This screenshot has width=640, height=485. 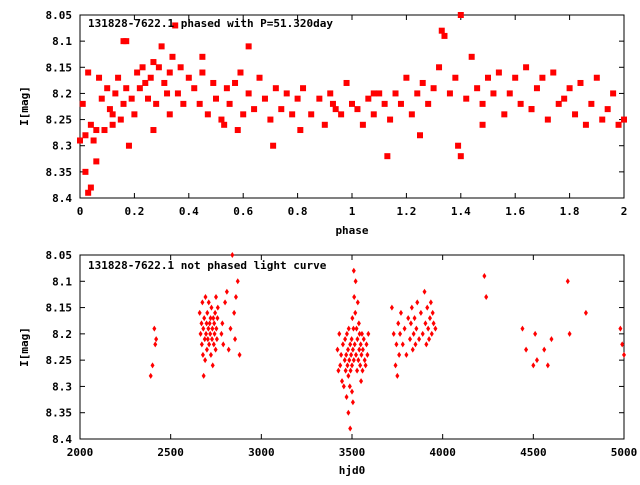 What do you see at coordinates (352, 470) in the screenshot?
I see `unphased-x-axis-label: hjd0` at bounding box center [352, 470].